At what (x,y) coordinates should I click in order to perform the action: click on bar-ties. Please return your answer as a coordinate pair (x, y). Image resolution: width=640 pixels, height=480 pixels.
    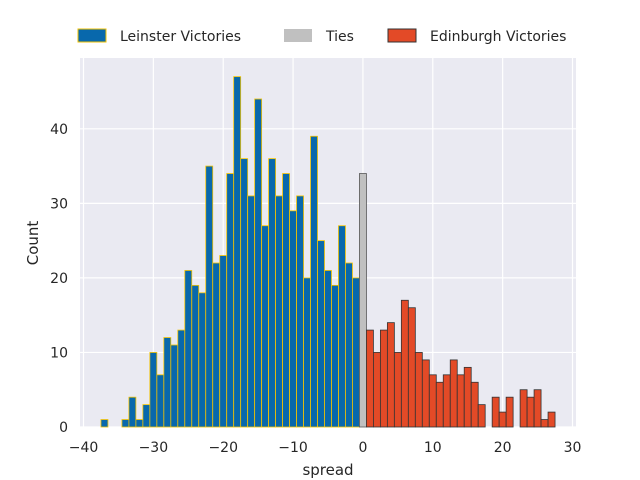
    Looking at the image, I should click on (363, 300).